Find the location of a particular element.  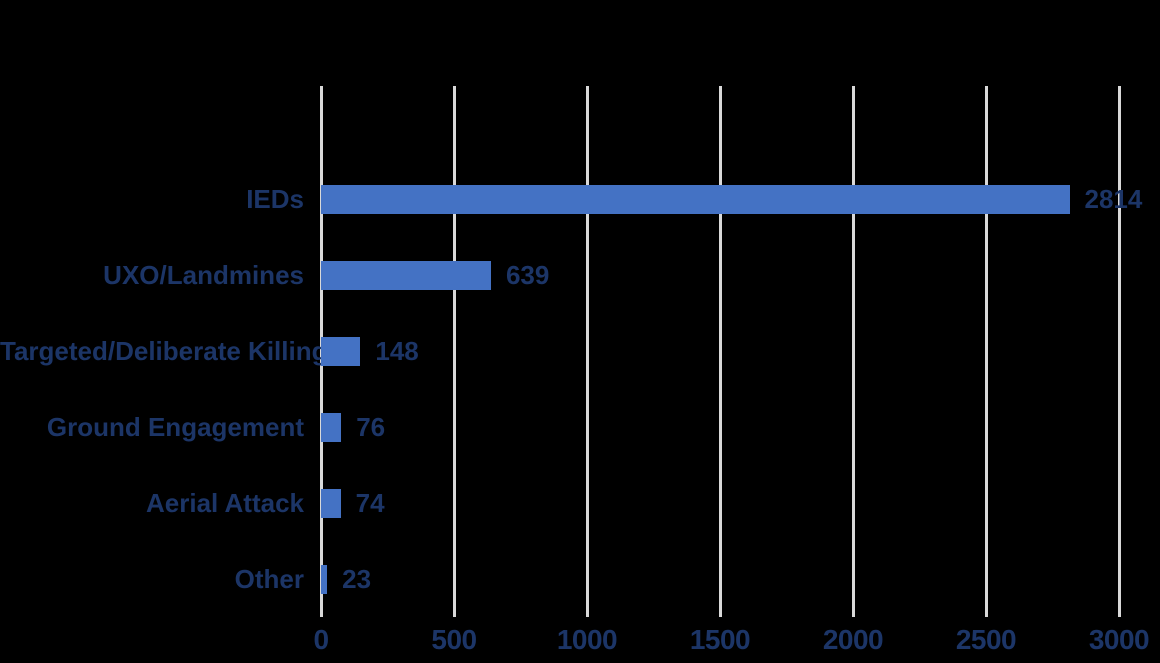

x-tick-label: 1000 is located at coordinates (587, 639).